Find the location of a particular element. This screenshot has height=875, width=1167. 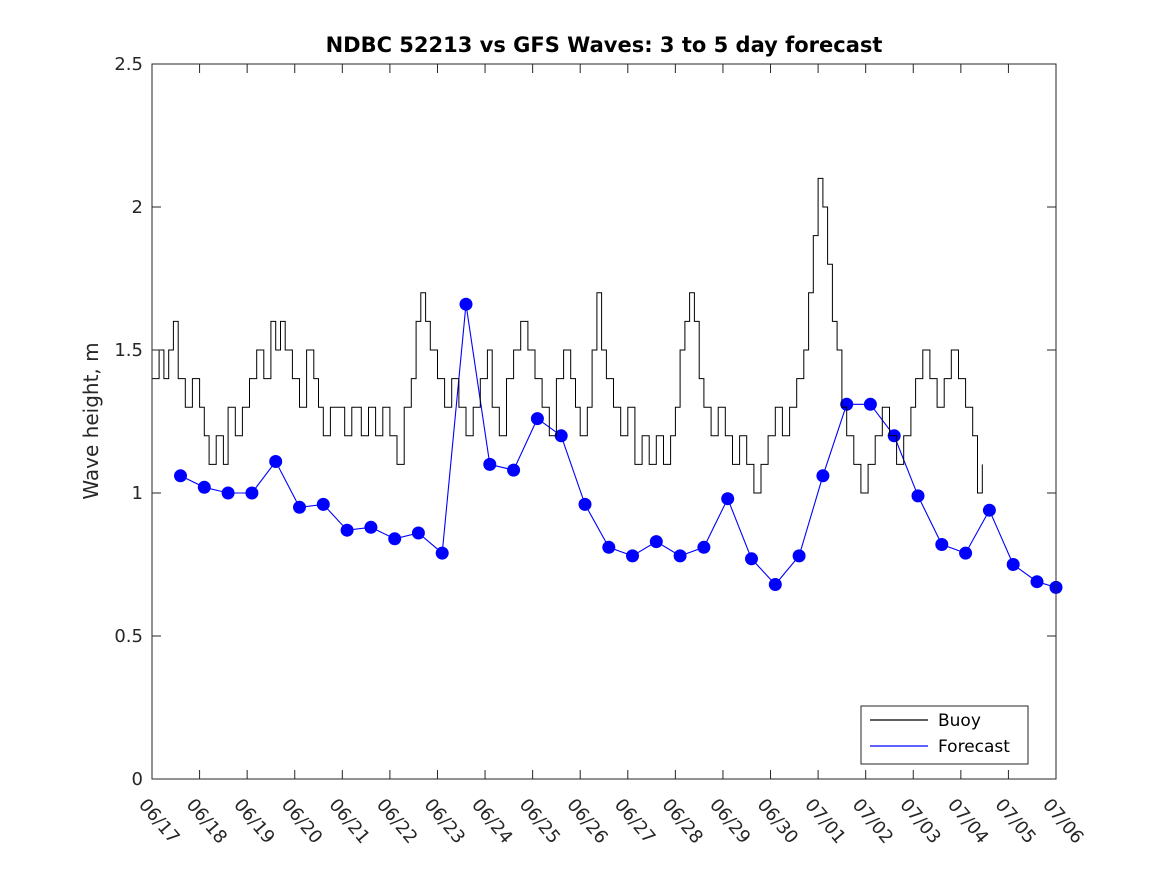

y-tick-label-5: 2.5 is located at coordinates (128, 64).